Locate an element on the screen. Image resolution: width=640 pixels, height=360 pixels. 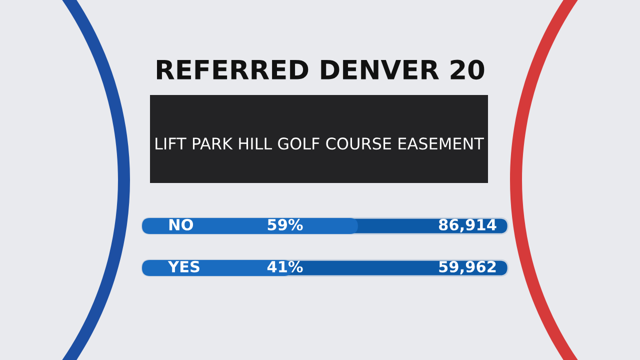
text: REFERRED DENVER 20 is located at coordinates (320, 70).